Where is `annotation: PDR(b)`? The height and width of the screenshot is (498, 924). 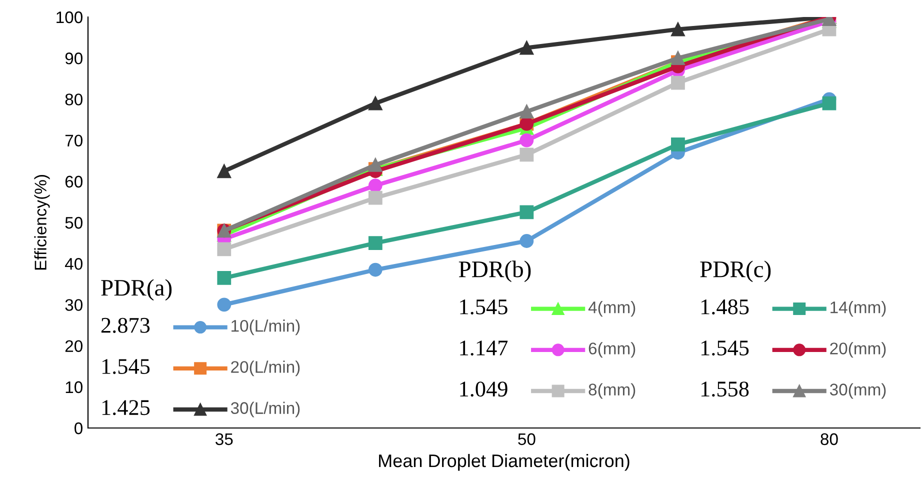 annotation: PDR(b) is located at coordinates (494, 271).